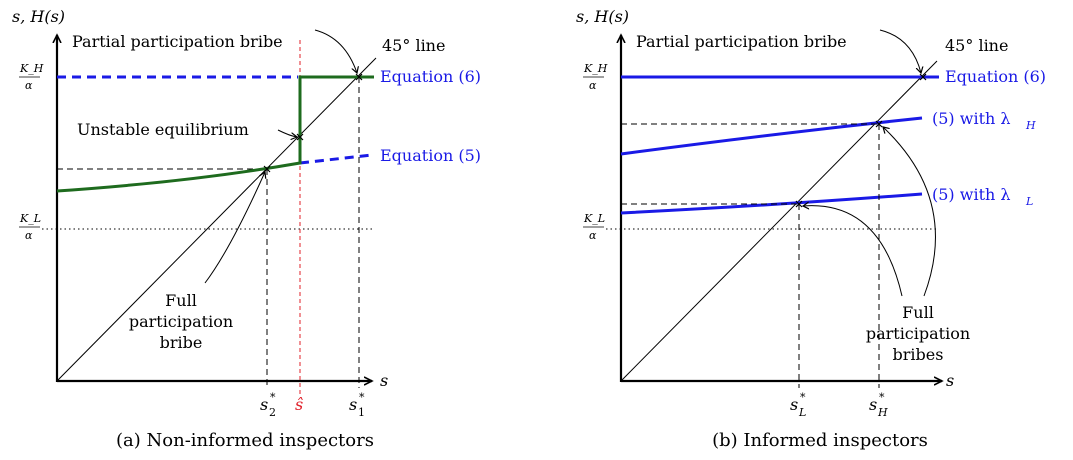  Describe the element at coordinates (299, 404) in the screenshot. I see `tick-s-hat: ŝ` at that location.